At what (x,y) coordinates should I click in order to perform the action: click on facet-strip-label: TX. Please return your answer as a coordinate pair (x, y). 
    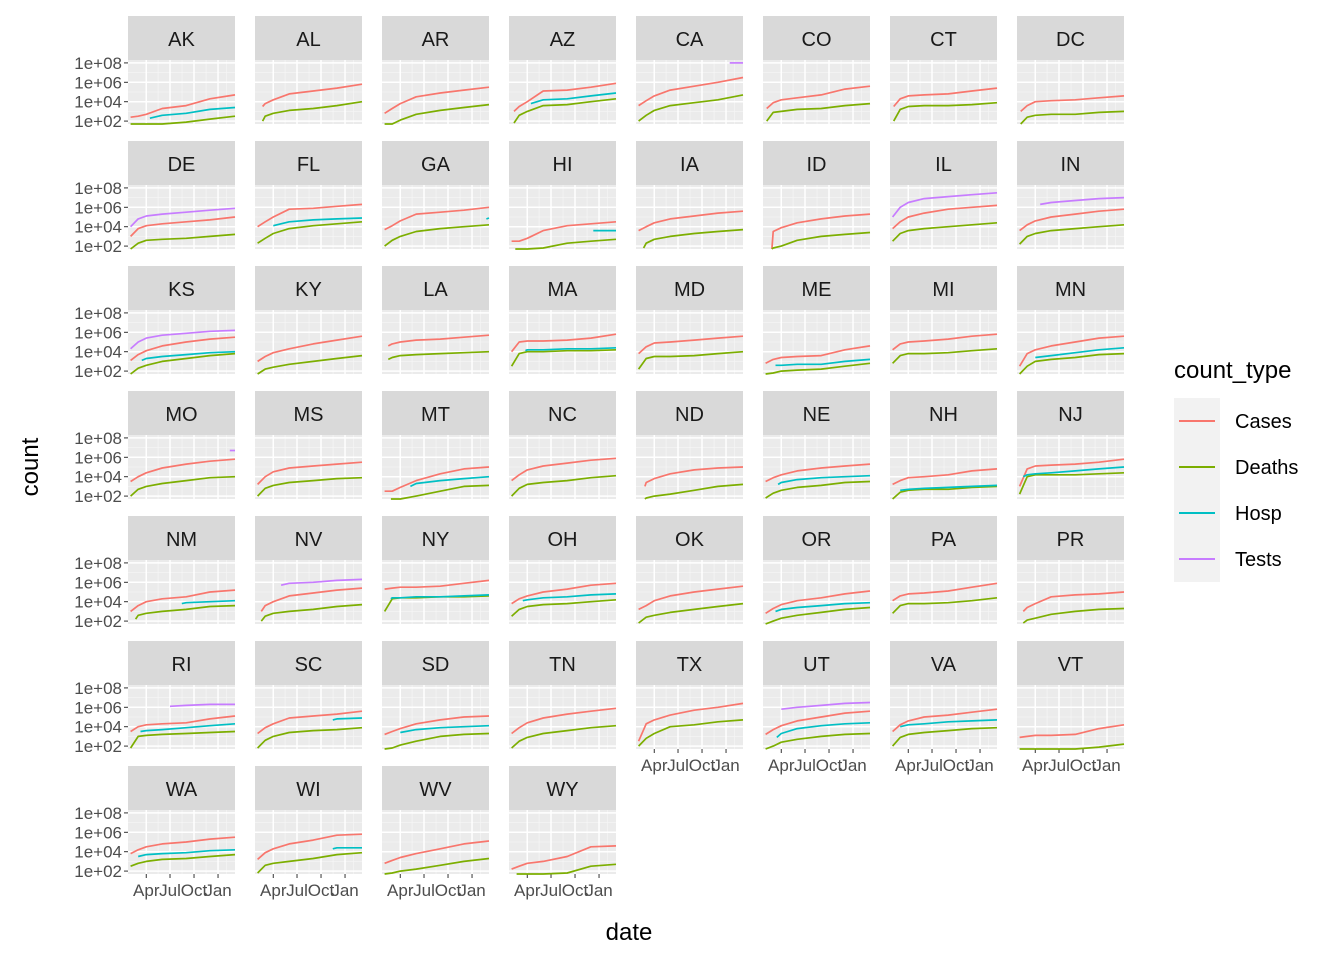
    Looking at the image, I should click on (690, 665).